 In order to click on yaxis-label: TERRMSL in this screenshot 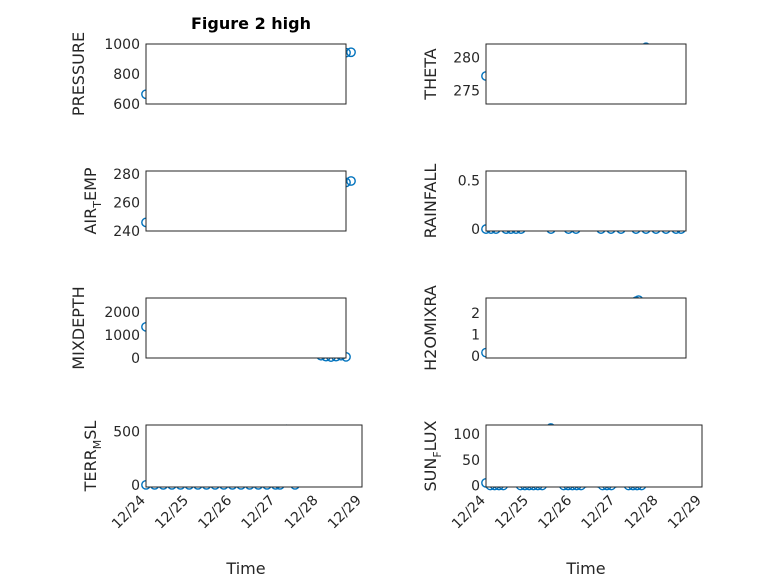, I will do `click(92, 457)`.